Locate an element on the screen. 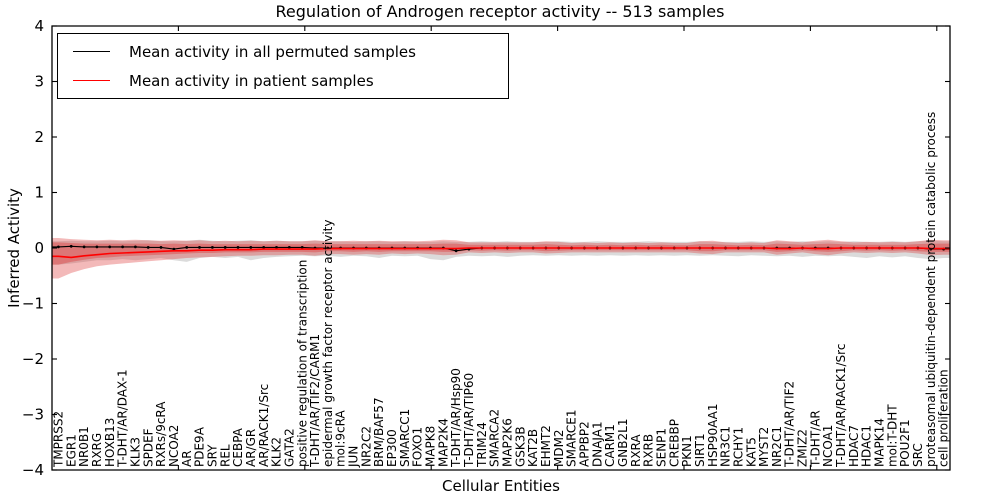 The image size is (1000, 500). x-tick-label: cell proliferation is located at coordinates (944, 418).